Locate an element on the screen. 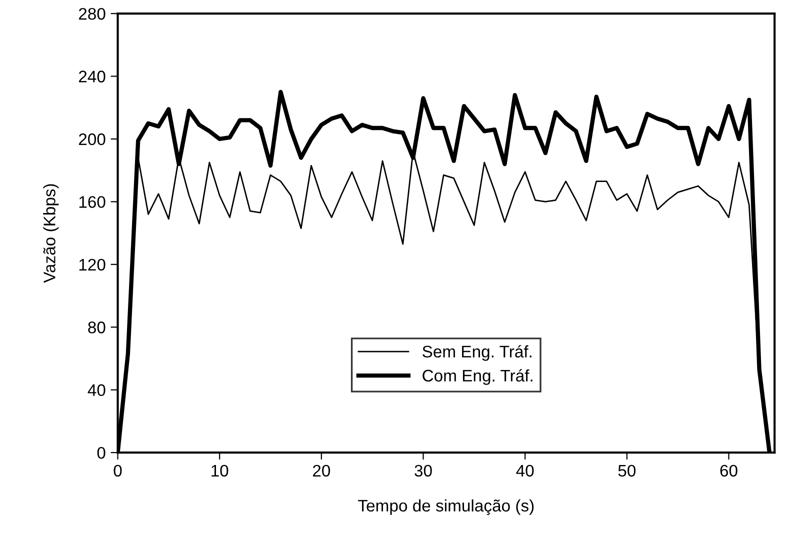 Image resolution: width=801 pixels, height=542 pixels. y-axis-title: Vazão (Kbps) is located at coordinates (51, 233).